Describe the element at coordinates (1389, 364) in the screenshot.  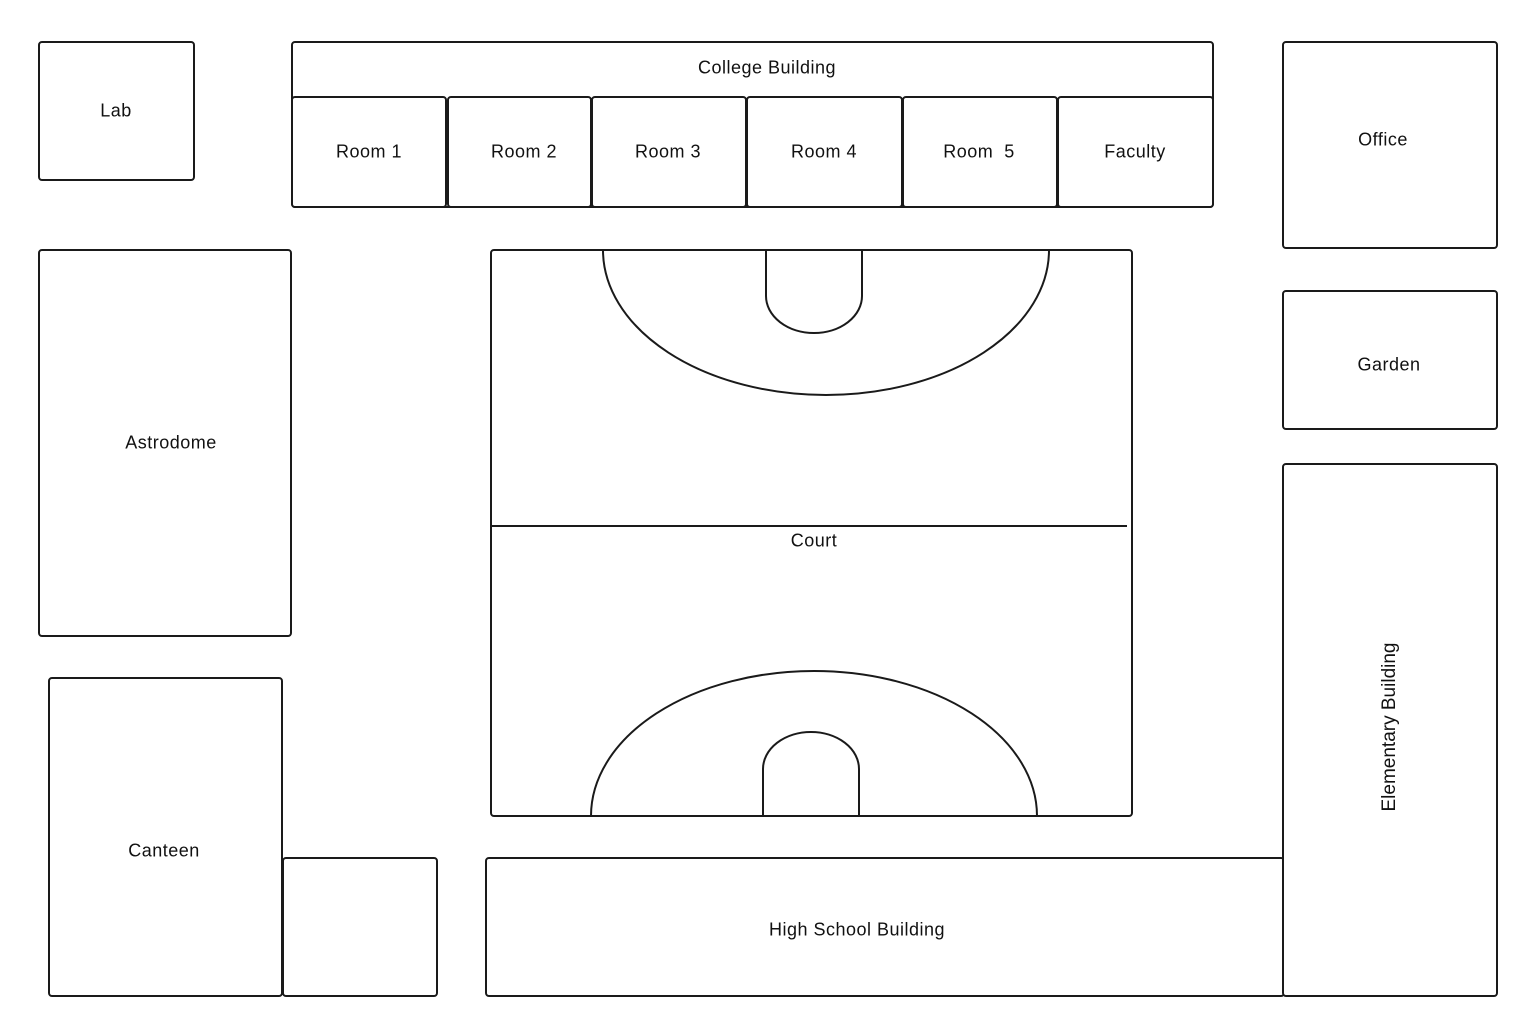
I see `garden-label: Garden` at that location.